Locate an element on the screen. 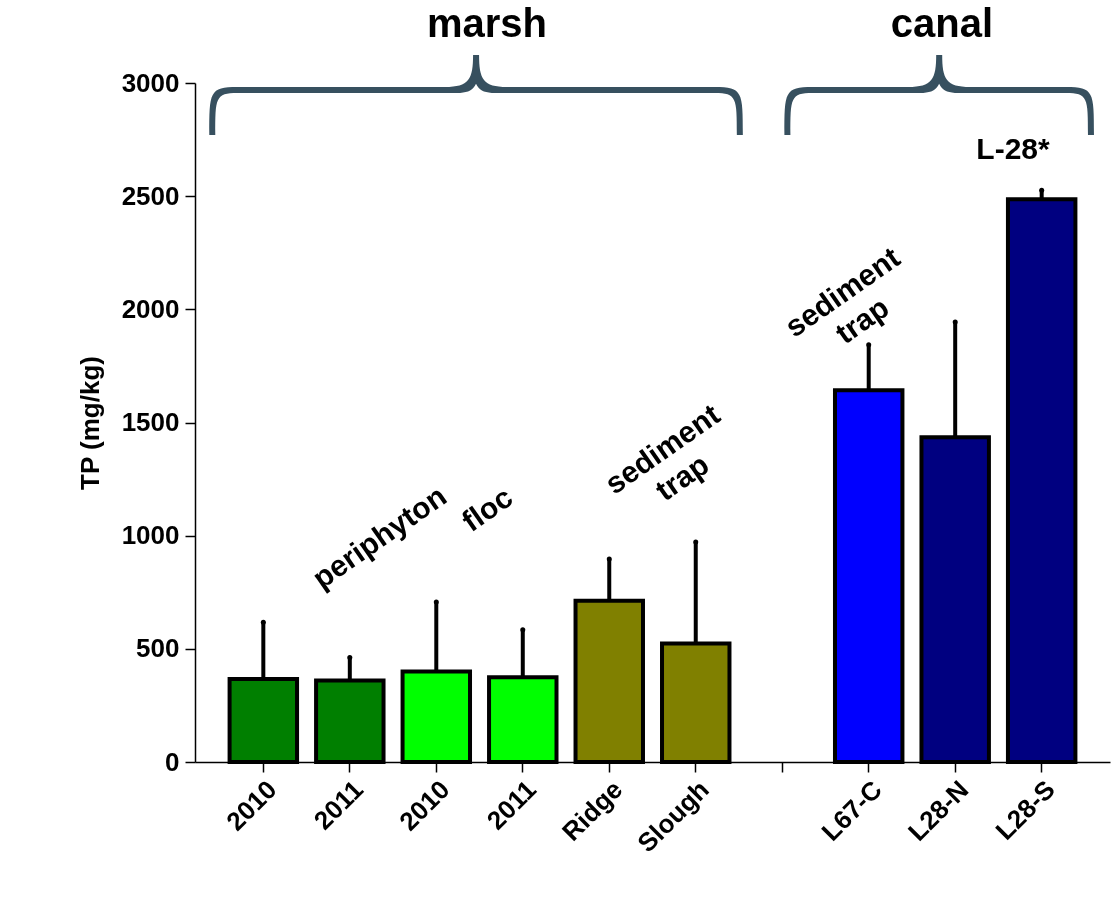  y-tick-label: 3000 is located at coordinates (150, 82).